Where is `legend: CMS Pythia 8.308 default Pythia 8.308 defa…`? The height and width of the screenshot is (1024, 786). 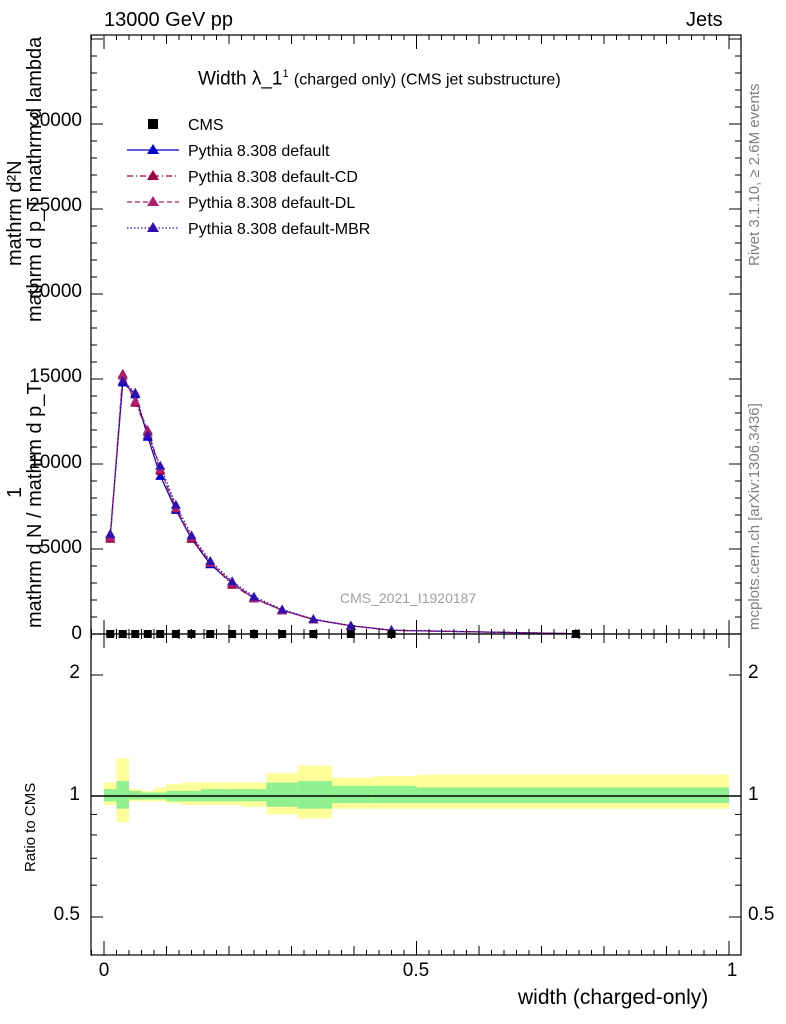
legend: CMS Pythia 8.308 default Pythia 8.308 defa… is located at coordinates (248, 177).